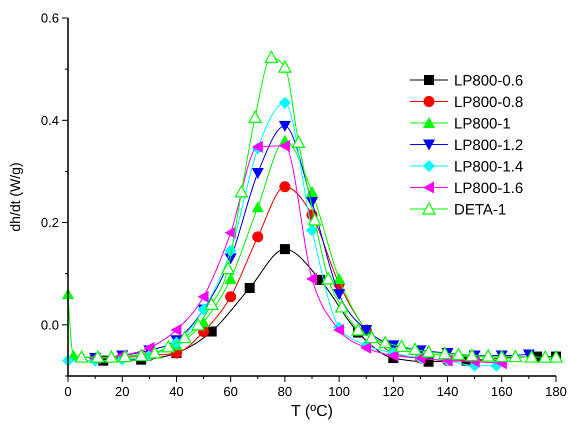 The height and width of the screenshot is (426, 568). What do you see at coordinates (489, 167) in the screenshot?
I see `legend-label: LP800-1.4` at bounding box center [489, 167].